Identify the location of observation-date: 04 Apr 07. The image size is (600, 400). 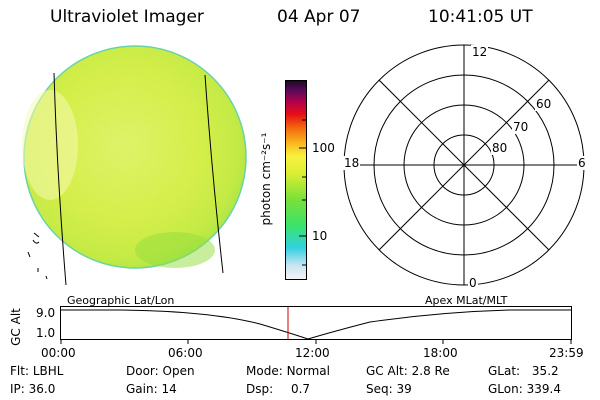
(319, 17).